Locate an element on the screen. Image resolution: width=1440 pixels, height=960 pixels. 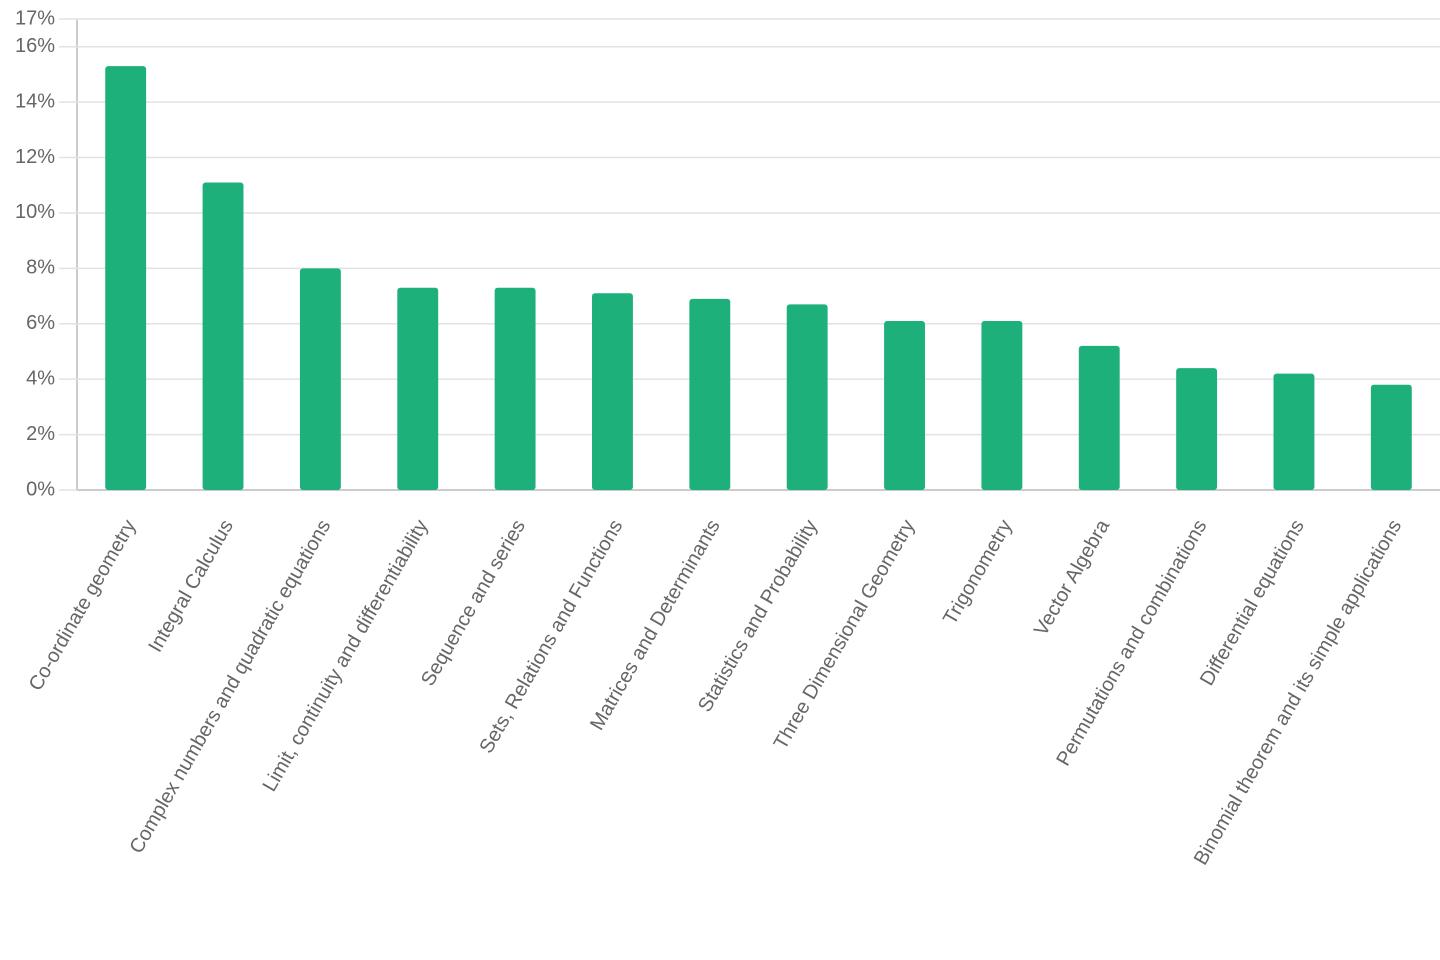
y-tick-label: 0% is located at coordinates (40, 489).